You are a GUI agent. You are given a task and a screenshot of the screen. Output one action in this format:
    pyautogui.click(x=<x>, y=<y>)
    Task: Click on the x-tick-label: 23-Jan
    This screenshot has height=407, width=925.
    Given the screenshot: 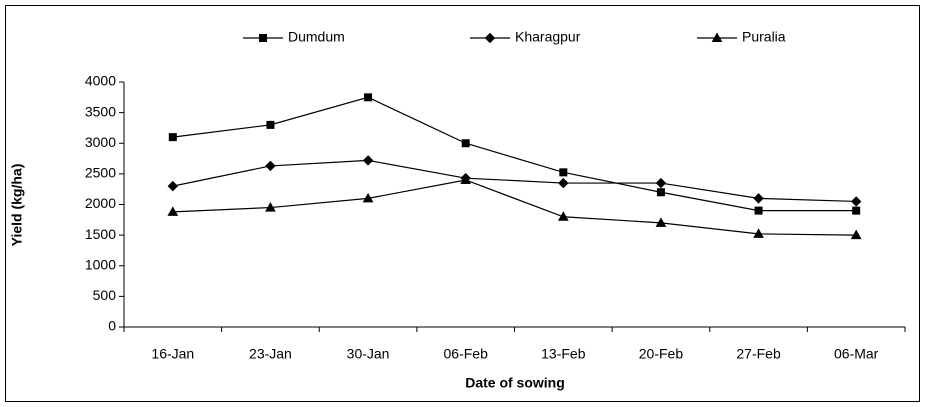 What is the action you would take?
    pyautogui.click(x=270, y=354)
    